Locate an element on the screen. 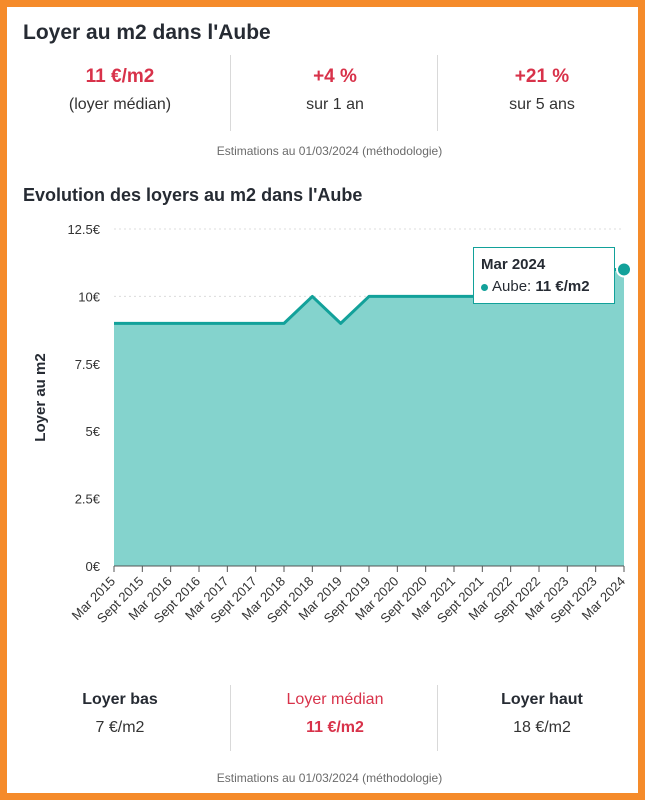 The height and width of the screenshot is (800, 645). stat-5-years: +21 % sur 5 ans is located at coordinates (541, 93).